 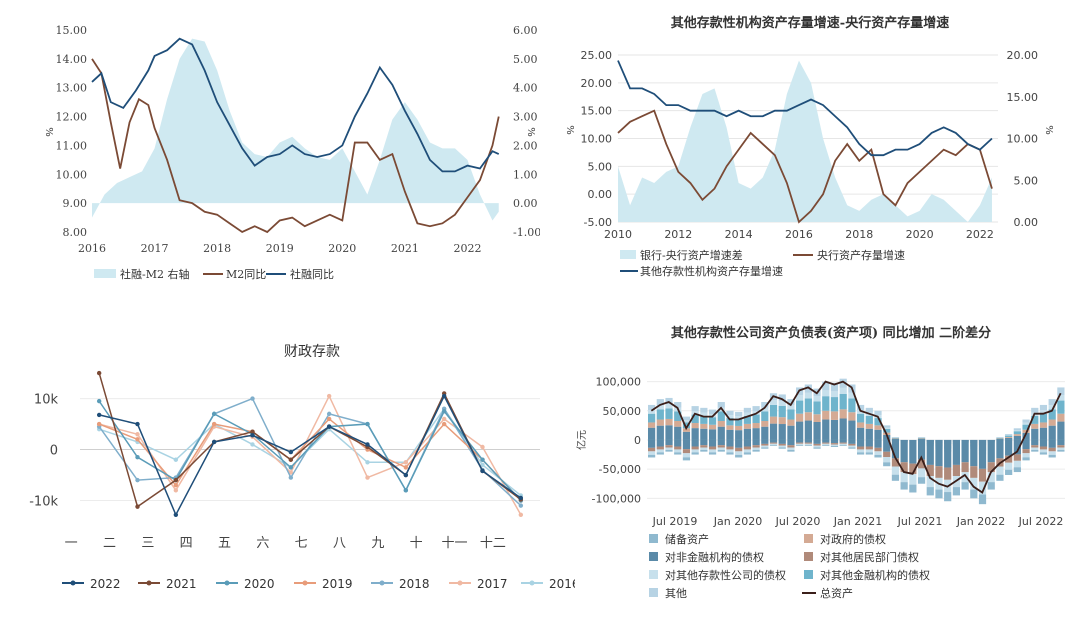 What do you see at coordinates (367, 462) in the screenshot?
I see `data-point-2016` at bounding box center [367, 462].